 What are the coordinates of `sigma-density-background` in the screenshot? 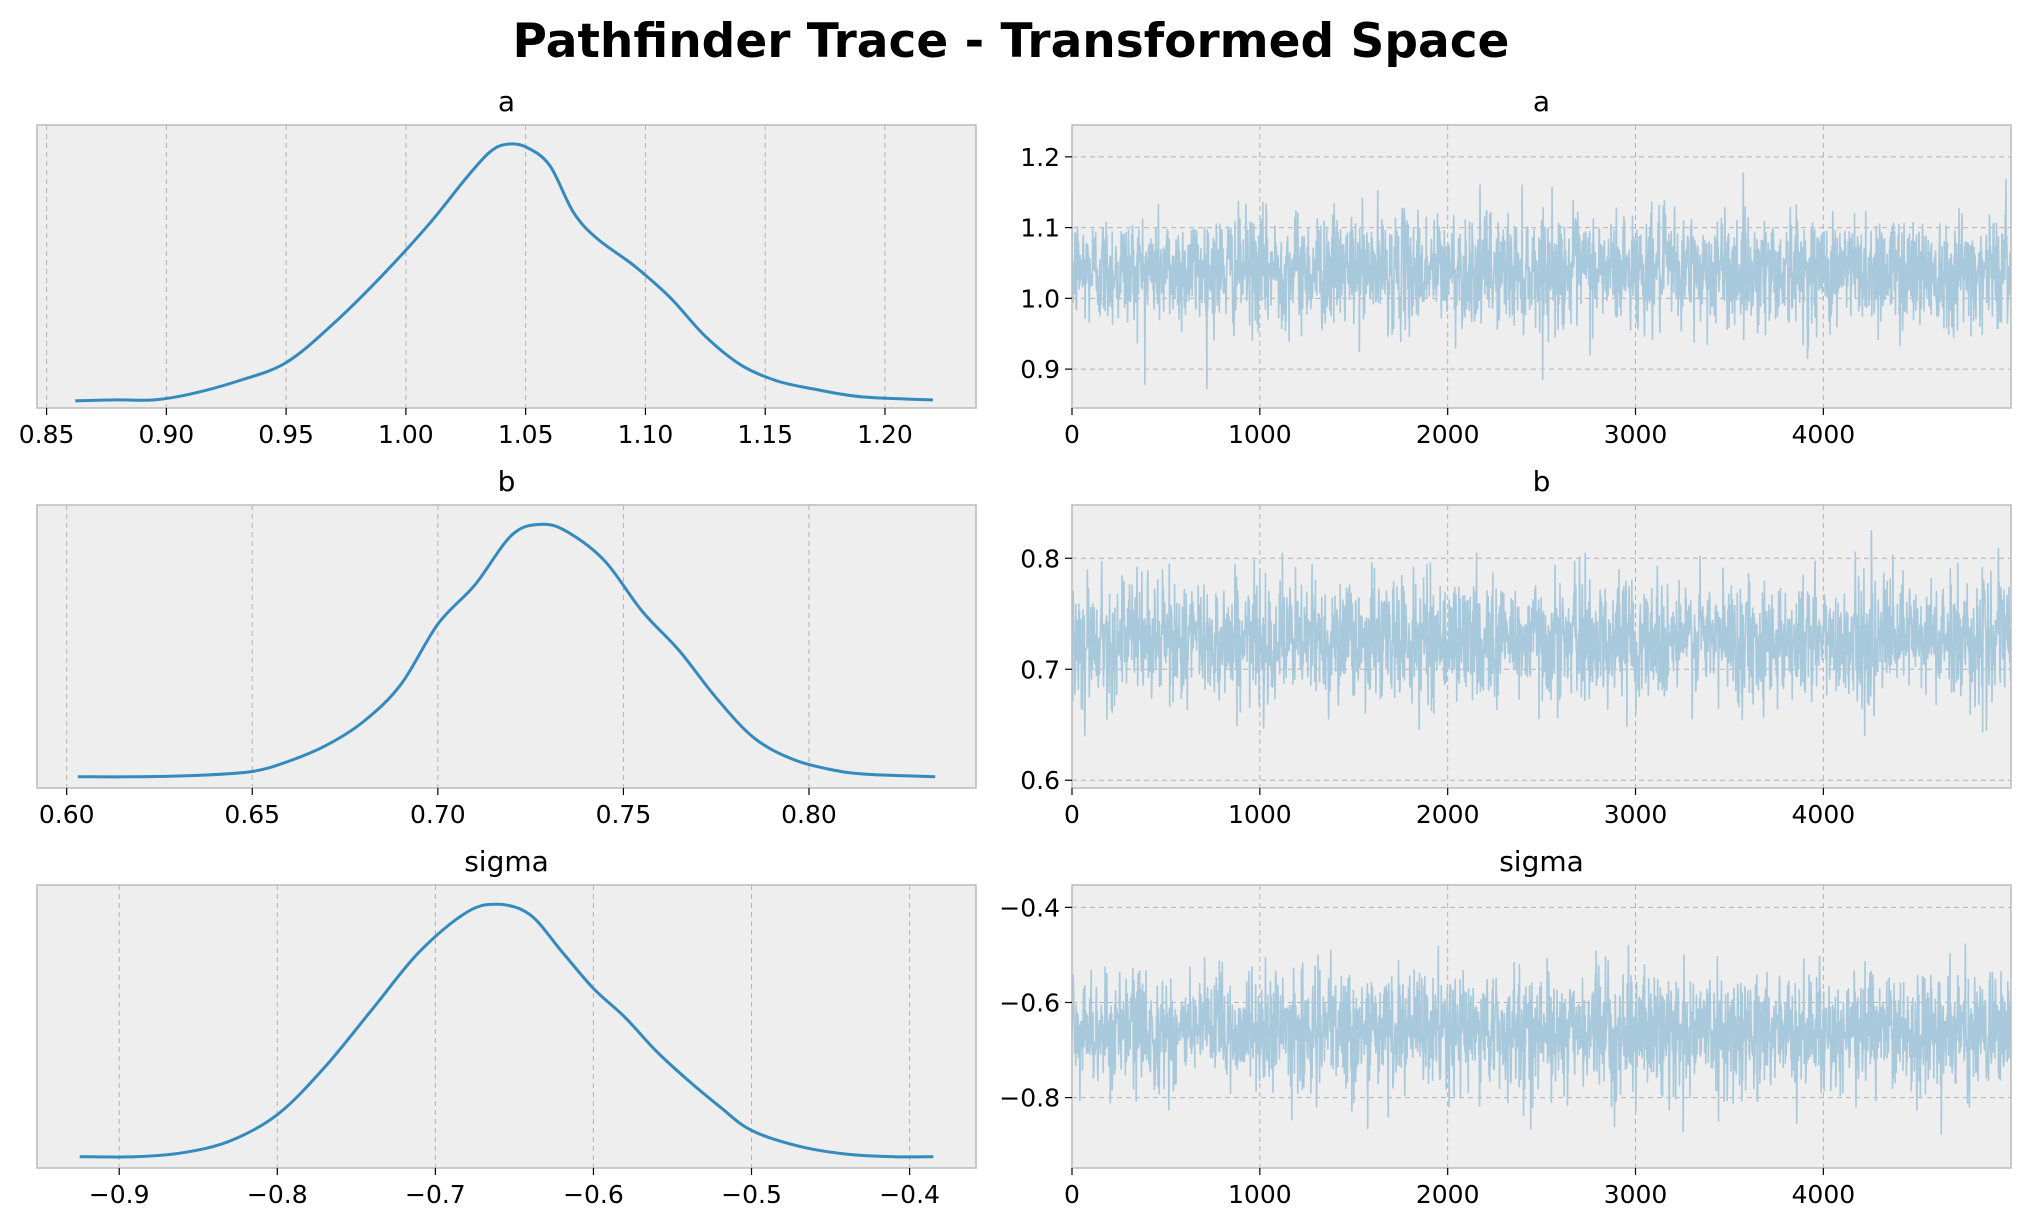 It's located at (506, 1026).